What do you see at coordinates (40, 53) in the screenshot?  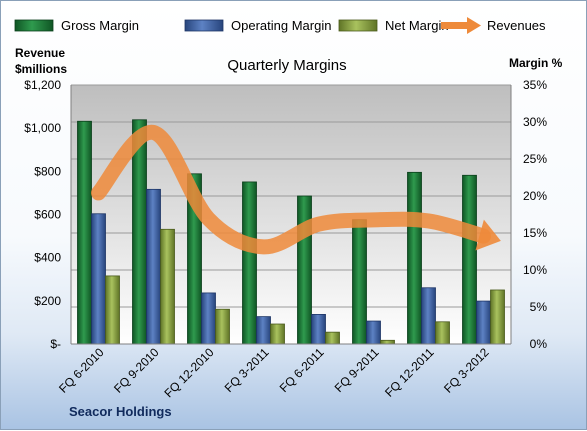 I see `left-axis-label-line1: Revenue` at bounding box center [40, 53].